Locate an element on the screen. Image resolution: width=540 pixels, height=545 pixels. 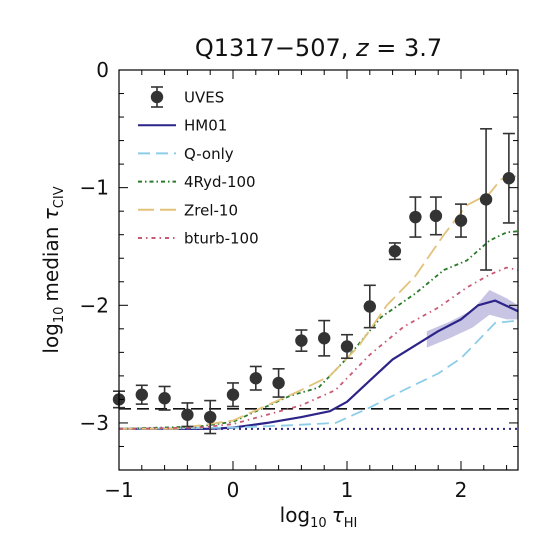
y-label-median: median is located at coordinates (51, 260).